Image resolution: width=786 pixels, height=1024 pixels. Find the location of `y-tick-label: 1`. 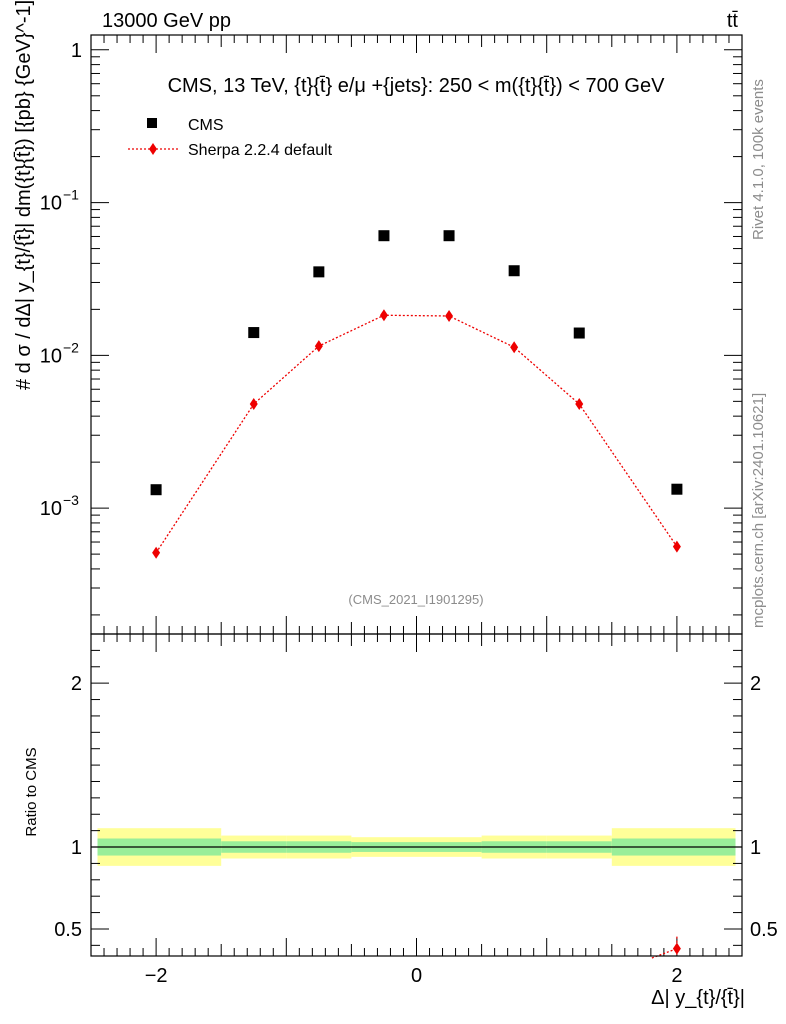

y-tick-label: 1 is located at coordinates (76, 51).